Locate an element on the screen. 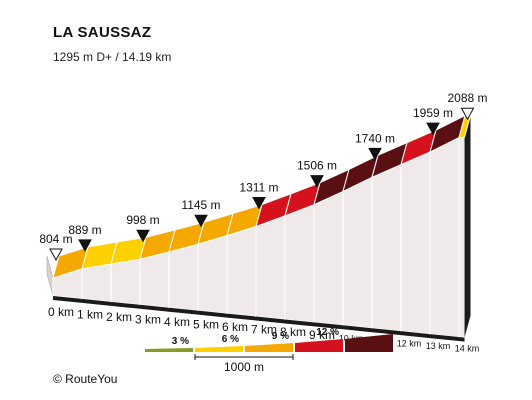 Image resolution: width=532 pixels, height=400 pixels. elevation-label: 1145 m is located at coordinates (200, 205).